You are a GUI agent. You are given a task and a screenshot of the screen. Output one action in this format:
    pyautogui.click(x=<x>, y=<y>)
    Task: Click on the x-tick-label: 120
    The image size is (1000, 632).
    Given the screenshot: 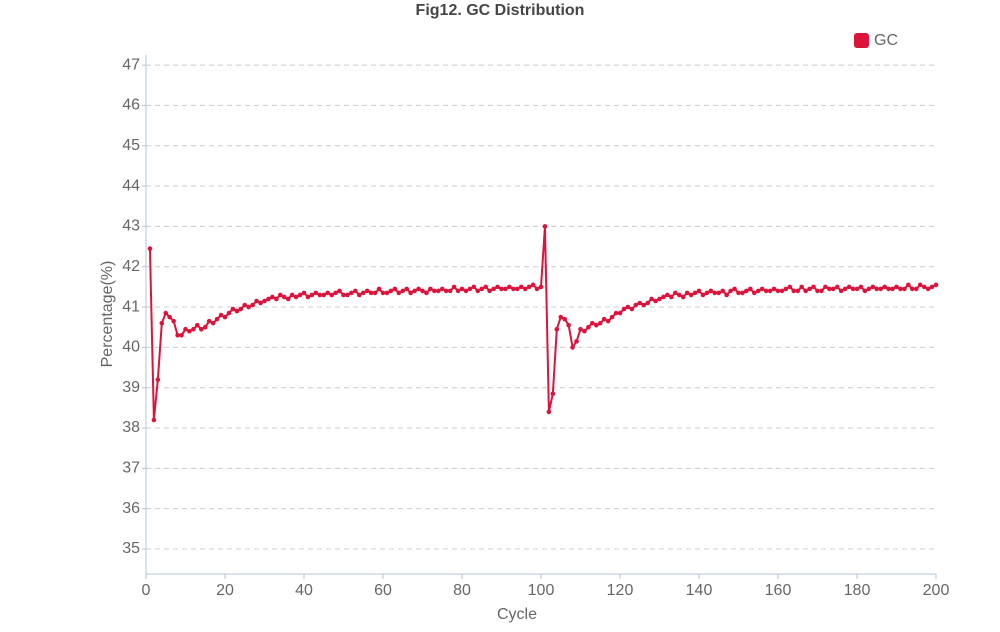 What is the action you would take?
    pyautogui.click(x=620, y=590)
    